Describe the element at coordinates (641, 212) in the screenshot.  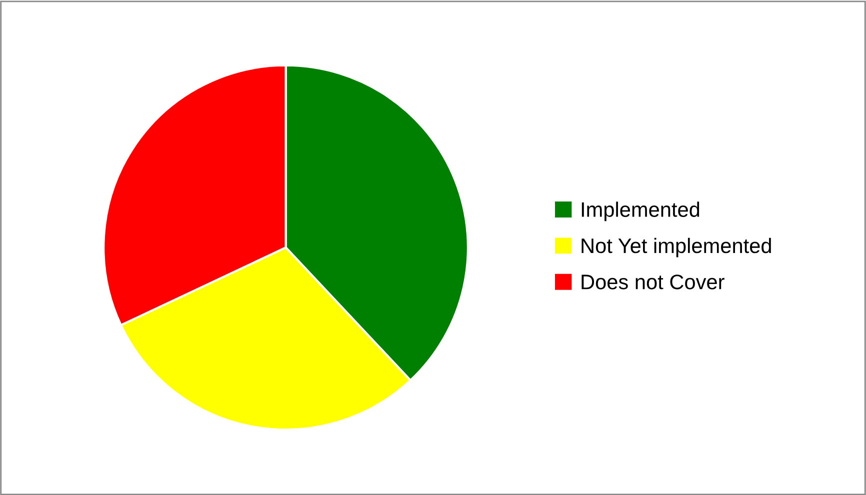
I see `legend-label: Implemented` at that location.